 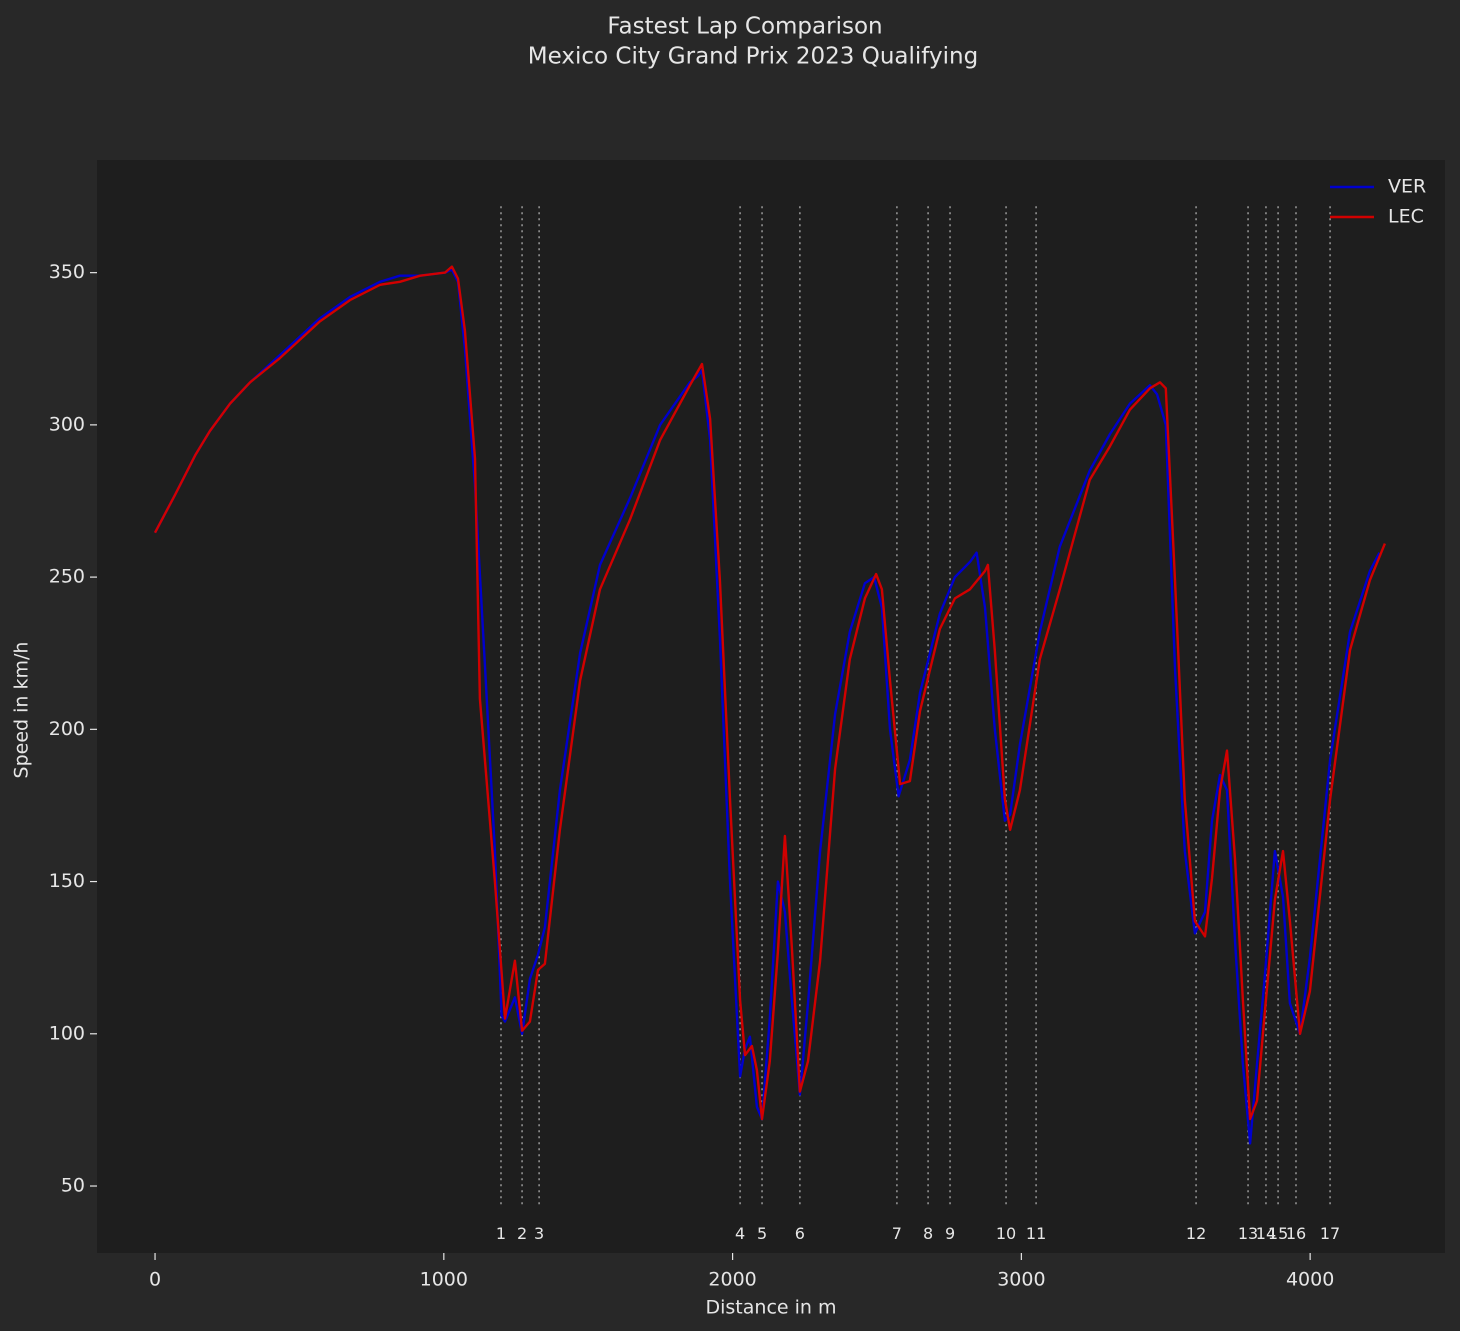 I want to click on x-tick-label: 1000, so click(x=444, y=1280).